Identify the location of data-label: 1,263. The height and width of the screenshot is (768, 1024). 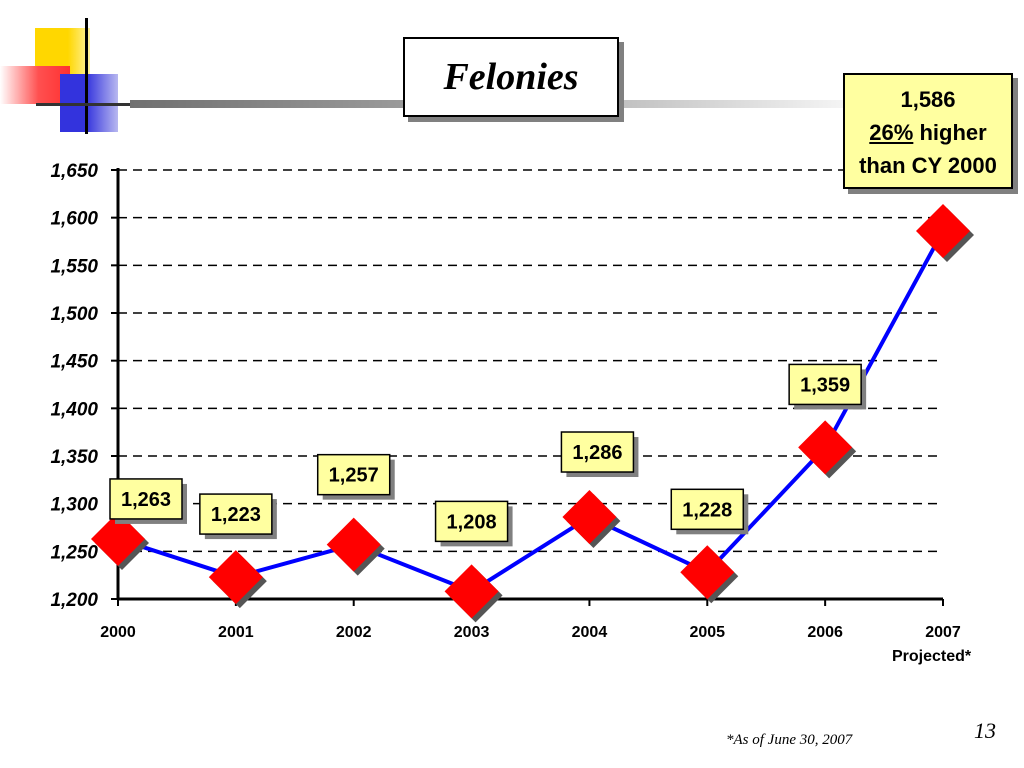
(146, 500).